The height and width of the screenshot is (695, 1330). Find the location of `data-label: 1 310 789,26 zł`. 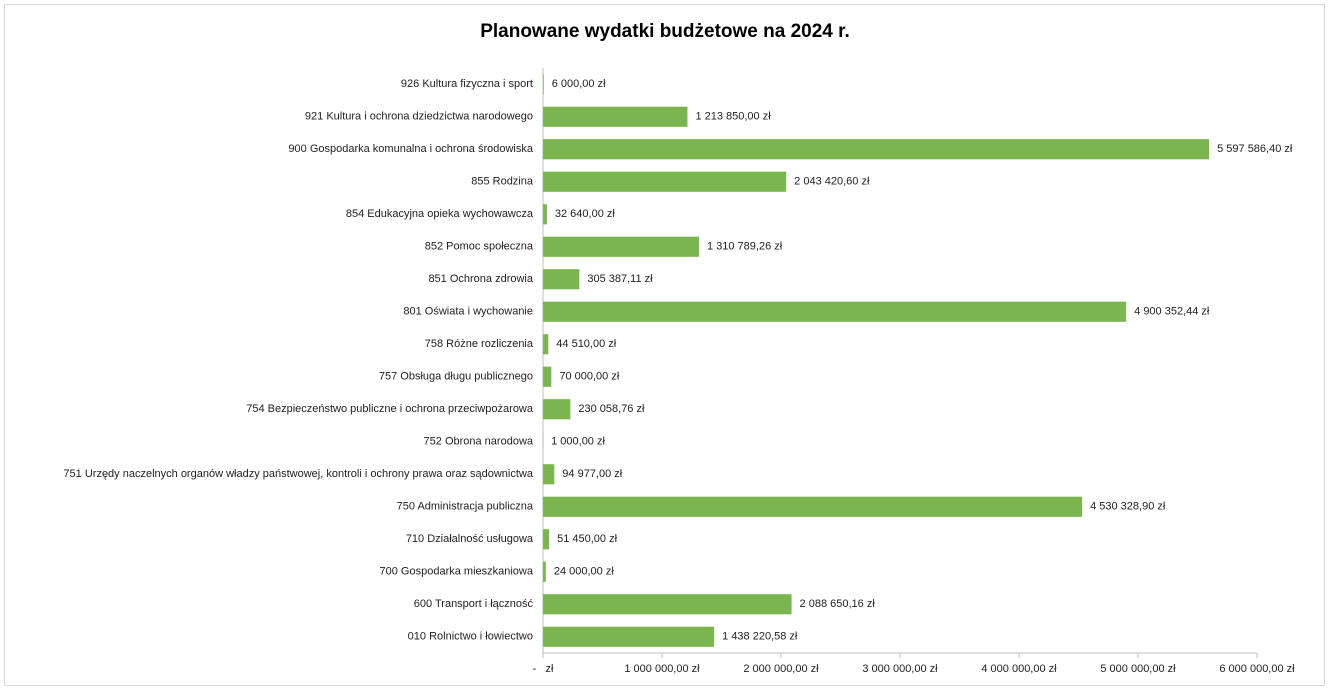

data-label: 1 310 789,26 zł is located at coordinates (745, 247).